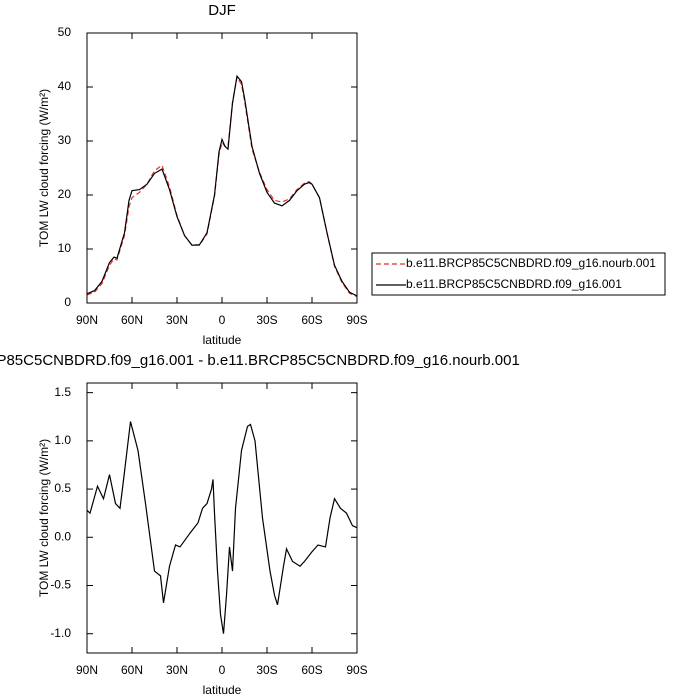  I want to click on y-tick-label: -1.0, so click(60, 633).